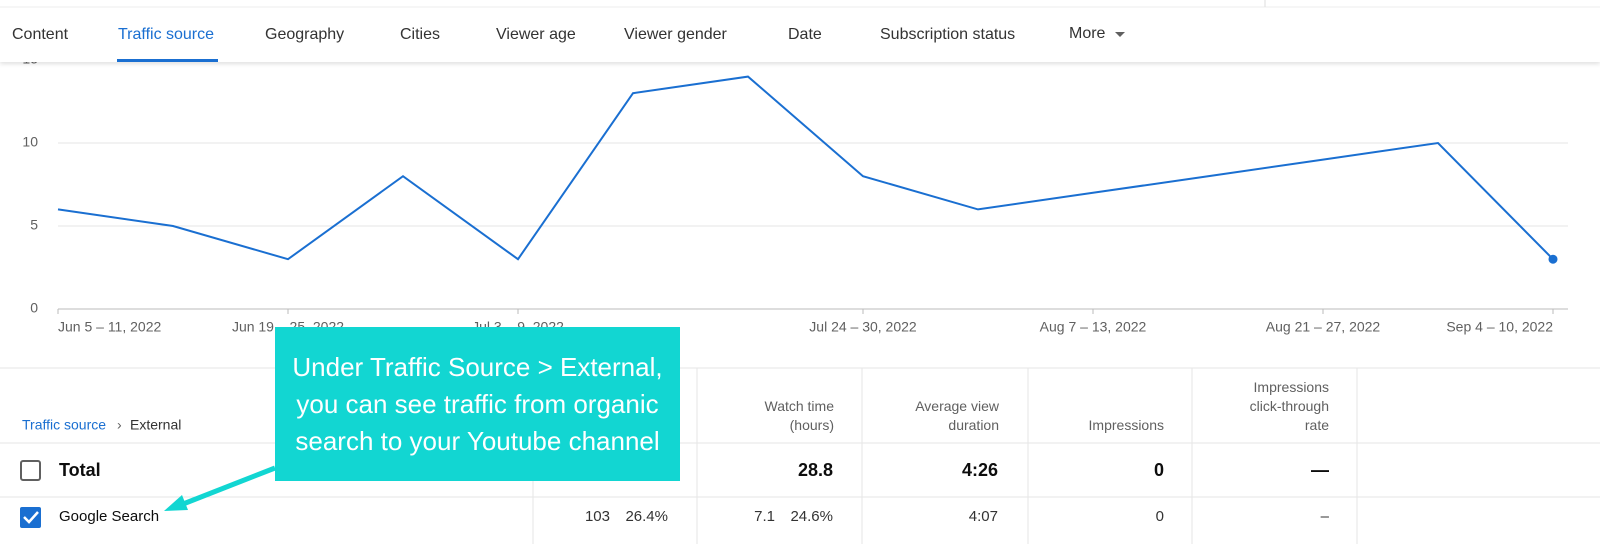 This screenshot has height=544, width=1600. What do you see at coordinates (1093, 327) in the screenshot?
I see `x-tick-label: Aug 7 – 13, 2022` at bounding box center [1093, 327].